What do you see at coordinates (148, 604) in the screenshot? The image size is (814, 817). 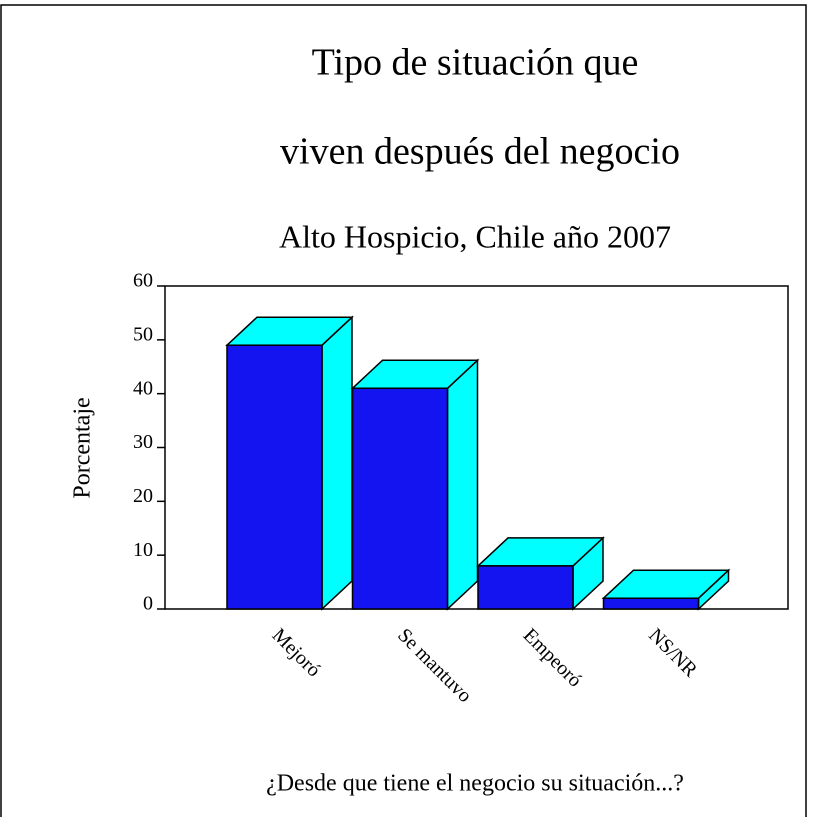 I see `y-tick-label: 0` at bounding box center [148, 604].